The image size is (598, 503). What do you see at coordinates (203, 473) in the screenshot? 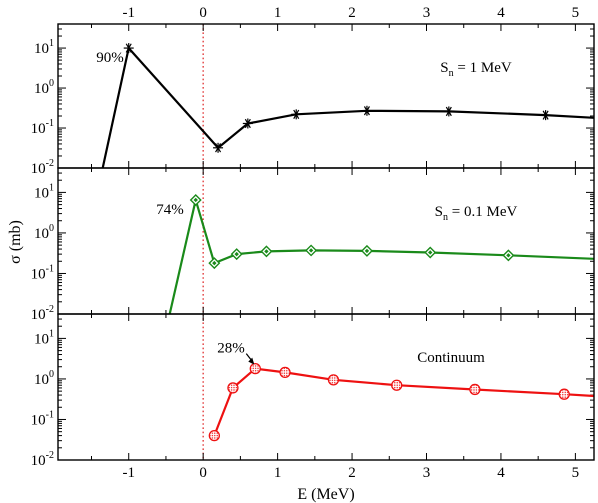
I see `x-tick-label-bottom: 0` at bounding box center [203, 473].